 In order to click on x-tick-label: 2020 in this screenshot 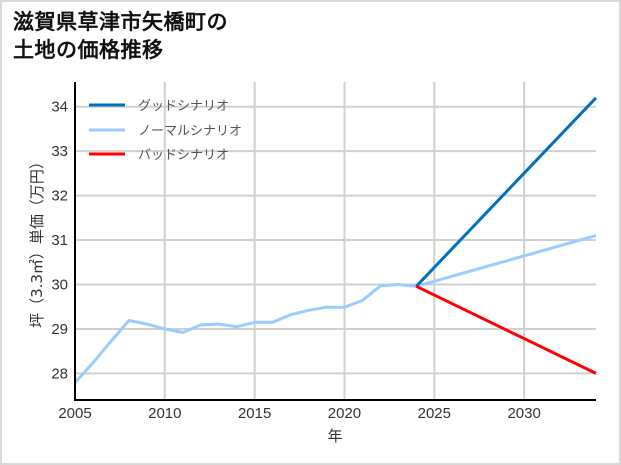, I will do `click(344, 413)`.